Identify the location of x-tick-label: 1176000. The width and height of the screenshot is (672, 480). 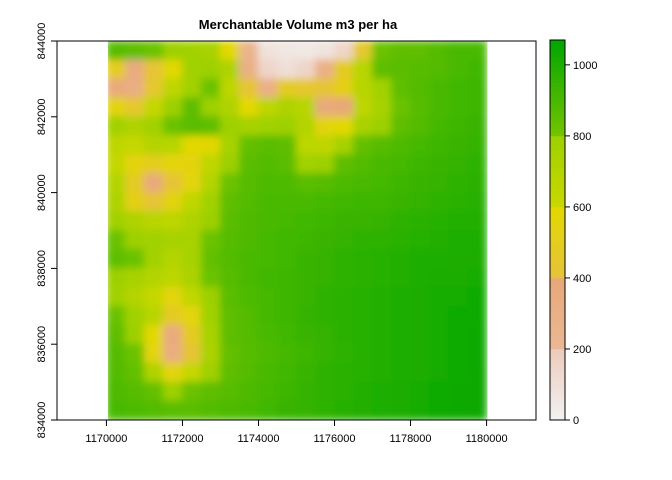
(335, 439).